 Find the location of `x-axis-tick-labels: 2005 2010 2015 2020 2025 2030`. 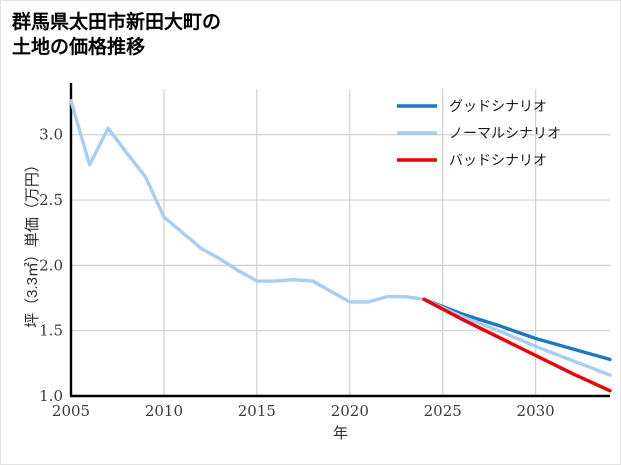

x-axis-tick-labels: 2005 2010 2015 2020 2025 2030 is located at coordinates (303, 411).